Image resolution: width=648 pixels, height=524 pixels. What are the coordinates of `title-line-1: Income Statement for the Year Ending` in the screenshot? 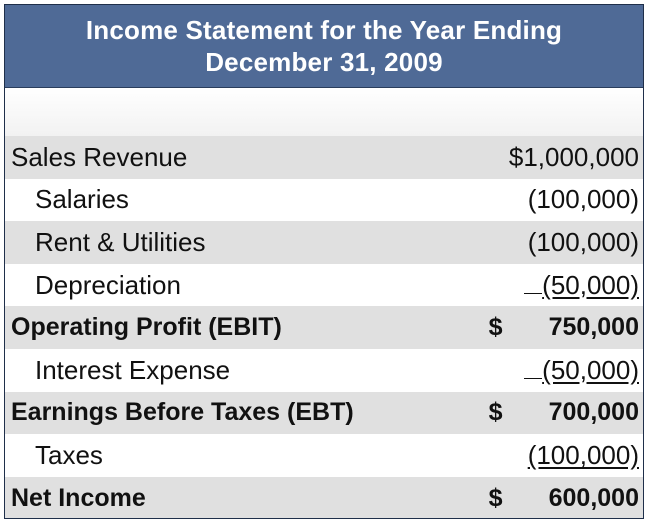 It's located at (324, 30).